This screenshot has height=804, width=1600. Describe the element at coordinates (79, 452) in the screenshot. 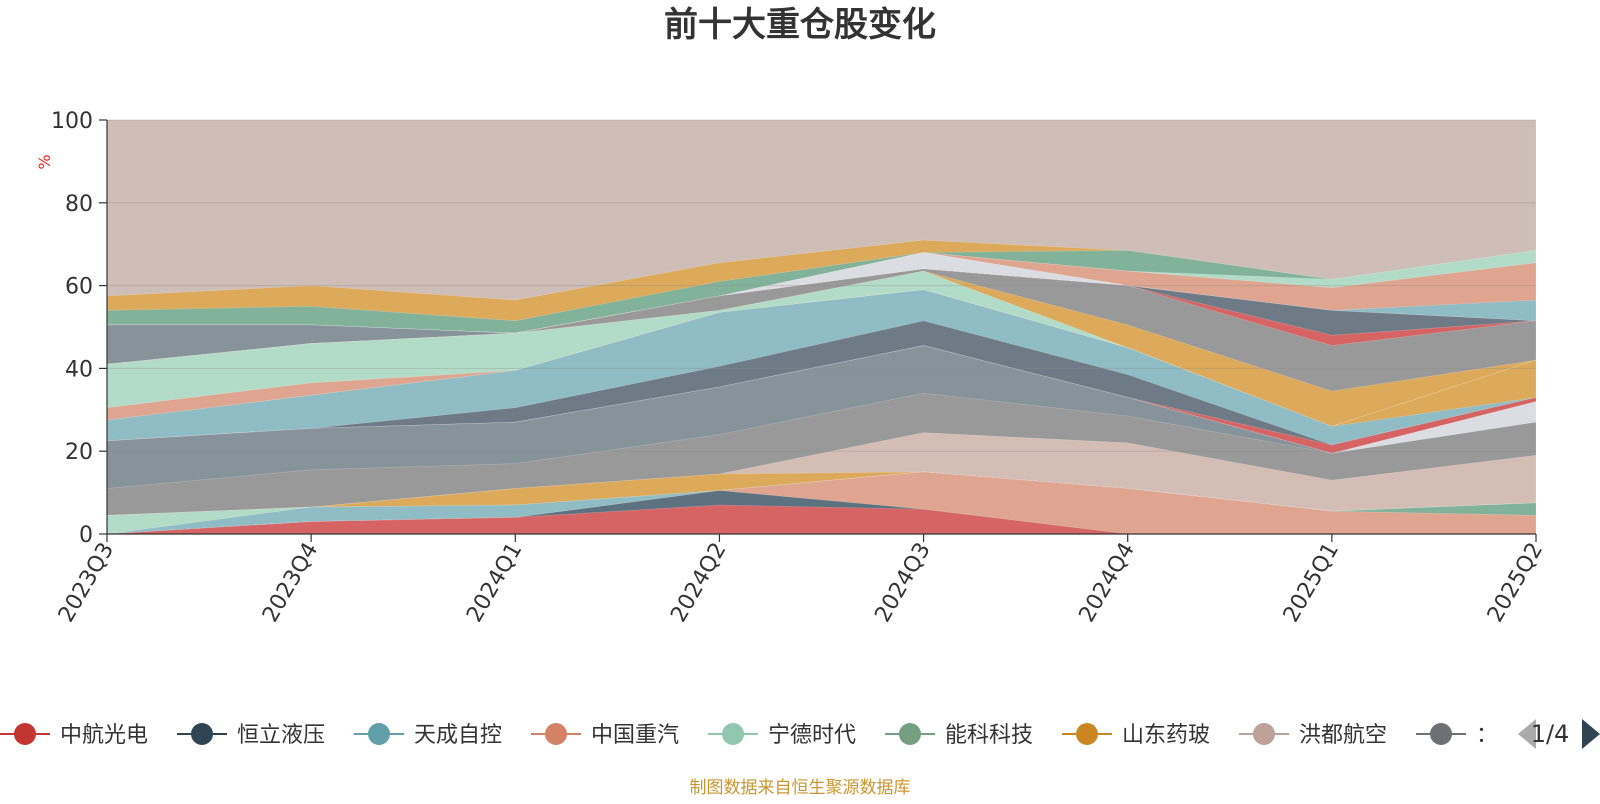

I see `y-tick-label: 20` at that location.